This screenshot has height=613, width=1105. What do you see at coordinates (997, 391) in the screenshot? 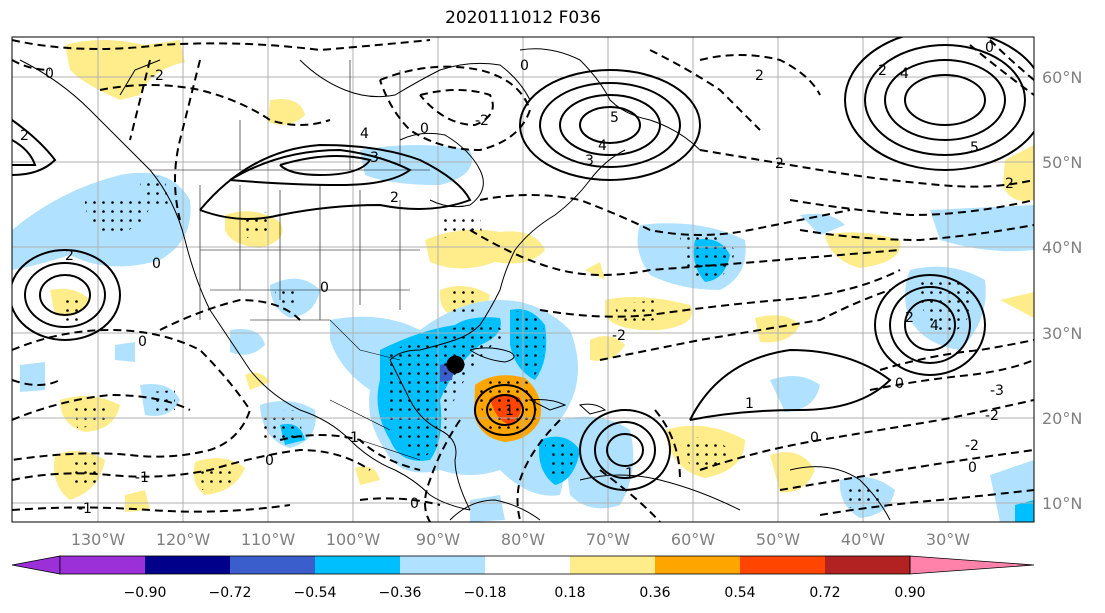
I see `contour-label: -3` at bounding box center [997, 391].